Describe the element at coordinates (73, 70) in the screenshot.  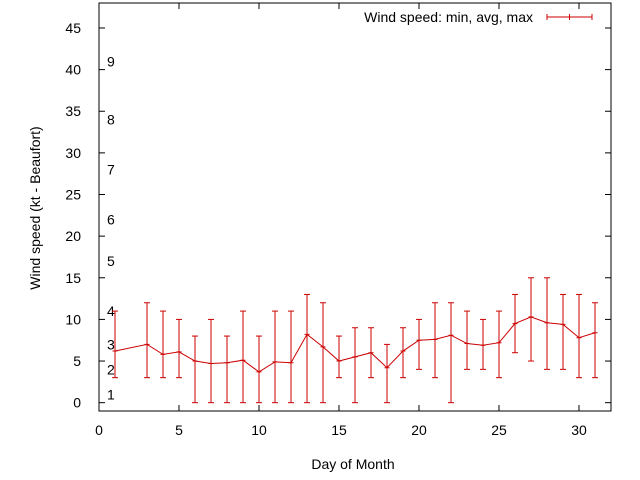
I see `y-tick-label: 40` at that location.